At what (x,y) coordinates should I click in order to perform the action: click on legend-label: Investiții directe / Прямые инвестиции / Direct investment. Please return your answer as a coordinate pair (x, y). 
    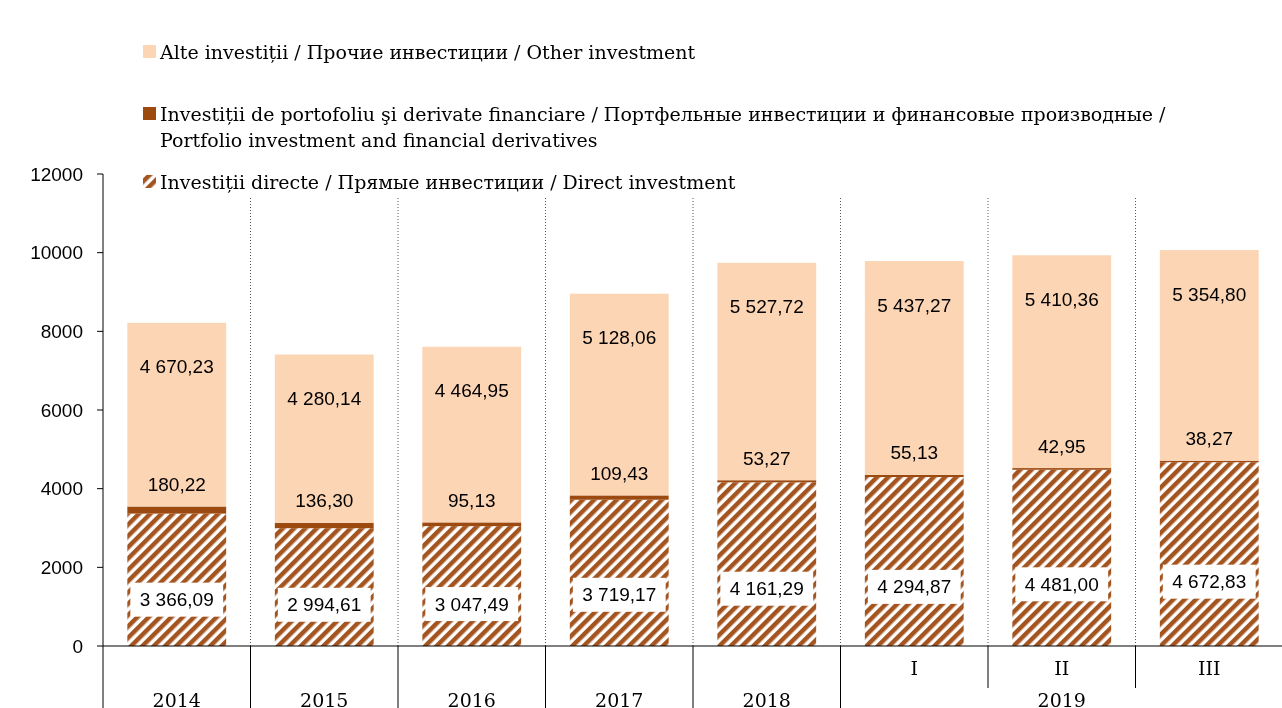
    Looking at the image, I should click on (448, 182).